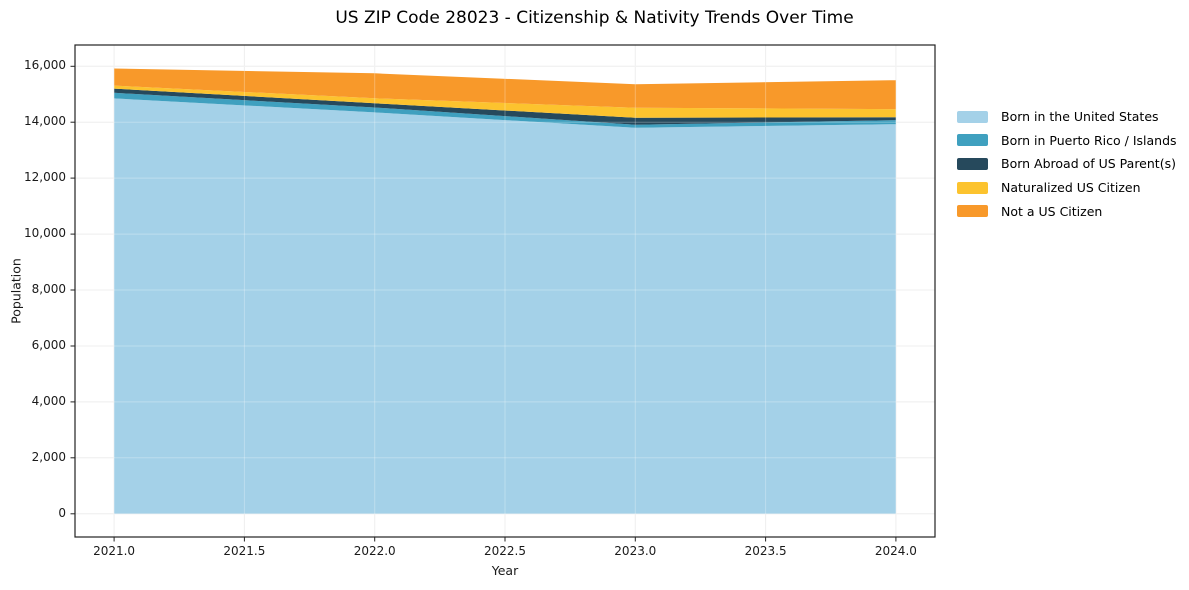 The image size is (1189, 590). I want to click on legend-item-not-a-us-citizen: Not a US Citizen, so click(1067, 211).